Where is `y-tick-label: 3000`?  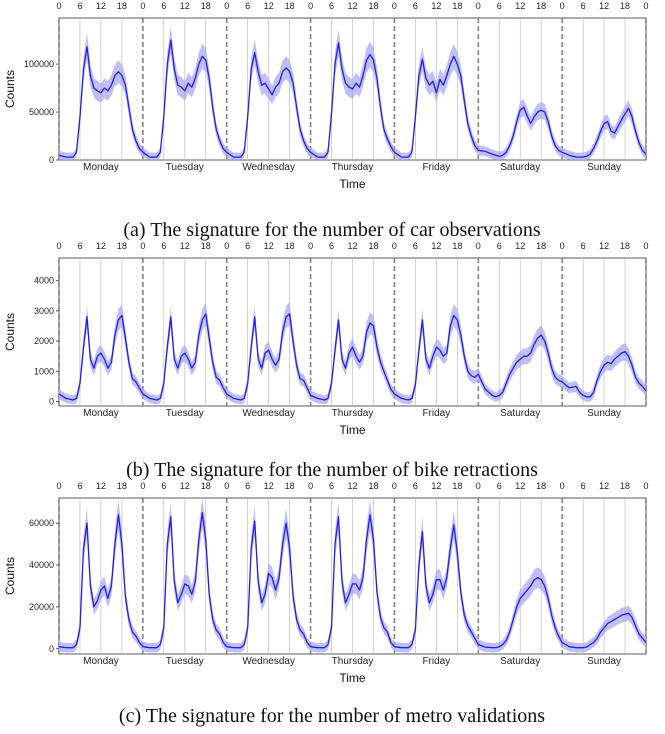 y-tick-label: 3000 is located at coordinates (44, 311).